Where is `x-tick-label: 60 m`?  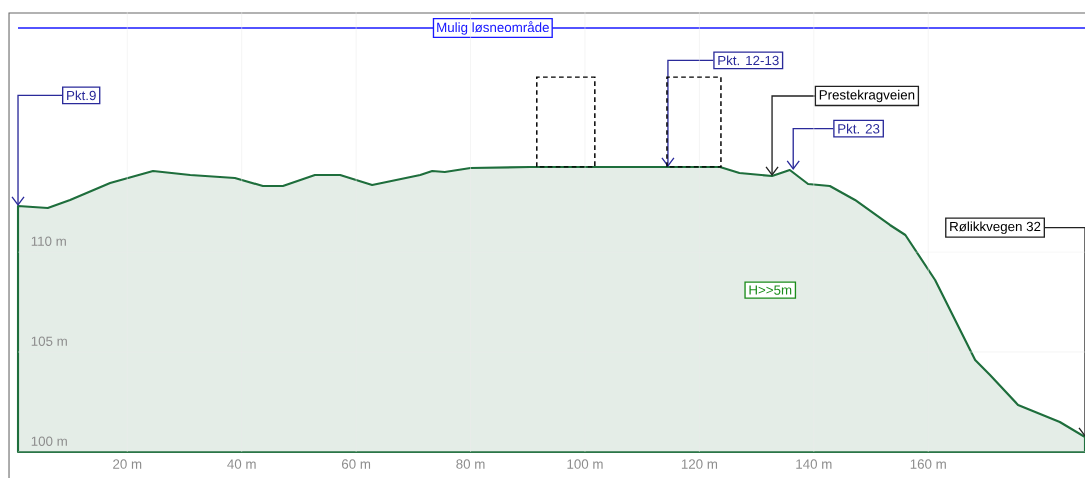
x-tick-label: 60 m is located at coordinates (356, 464).